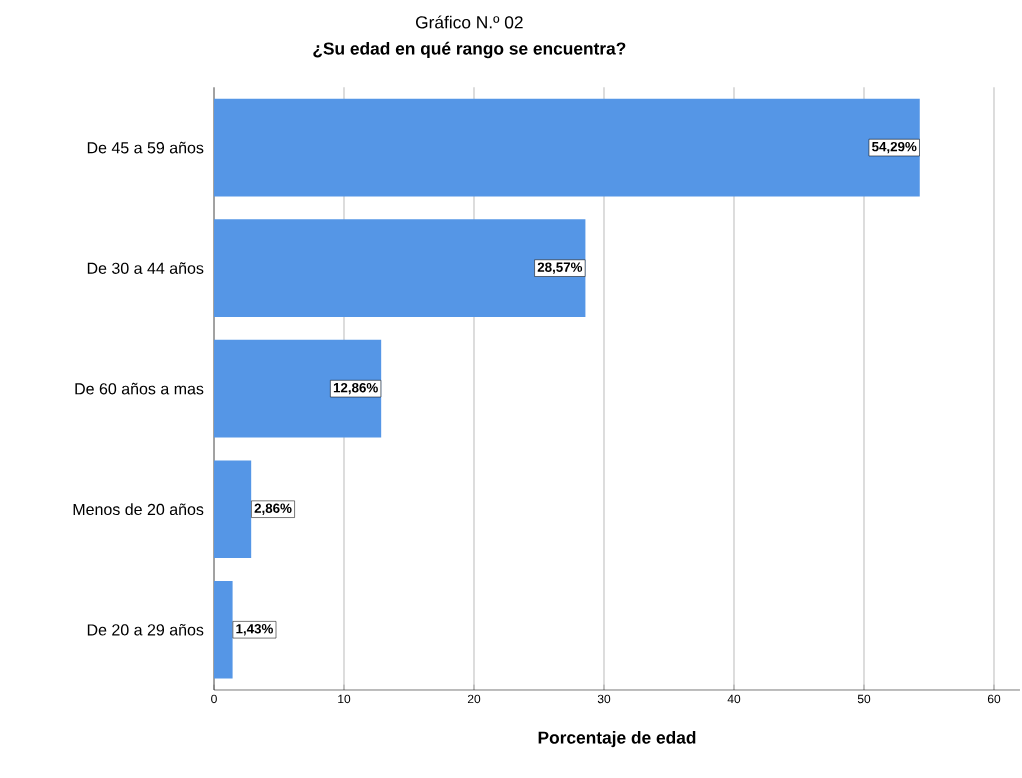 This screenshot has height=778, width=1022. Describe the element at coordinates (145, 147) in the screenshot. I see `y-tick-label: De 45 a 59 años` at that location.